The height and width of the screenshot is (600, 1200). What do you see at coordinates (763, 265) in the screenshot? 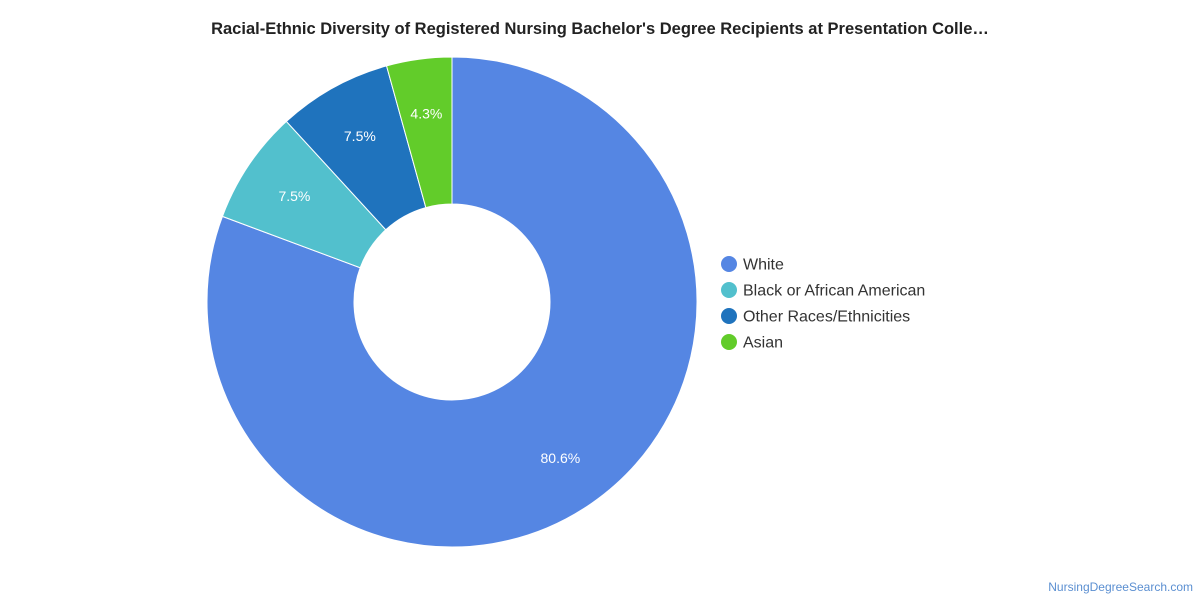
I see `legend-label-white: White` at bounding box center [763, 265].